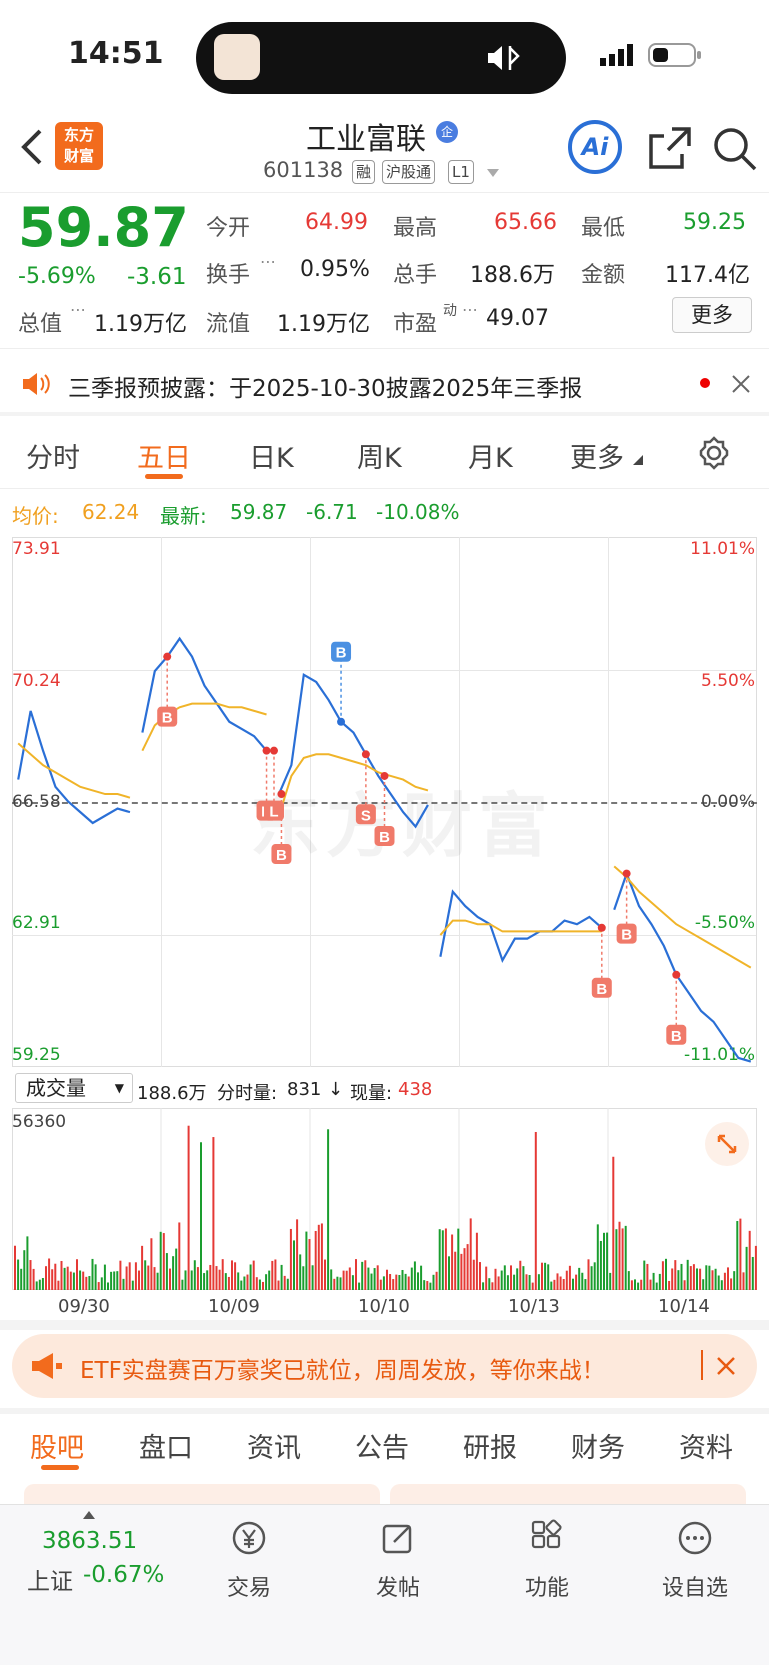 The height and width of the screenshot is (1665, 769). I want to click on dropdown-icon, so click(493, 173).